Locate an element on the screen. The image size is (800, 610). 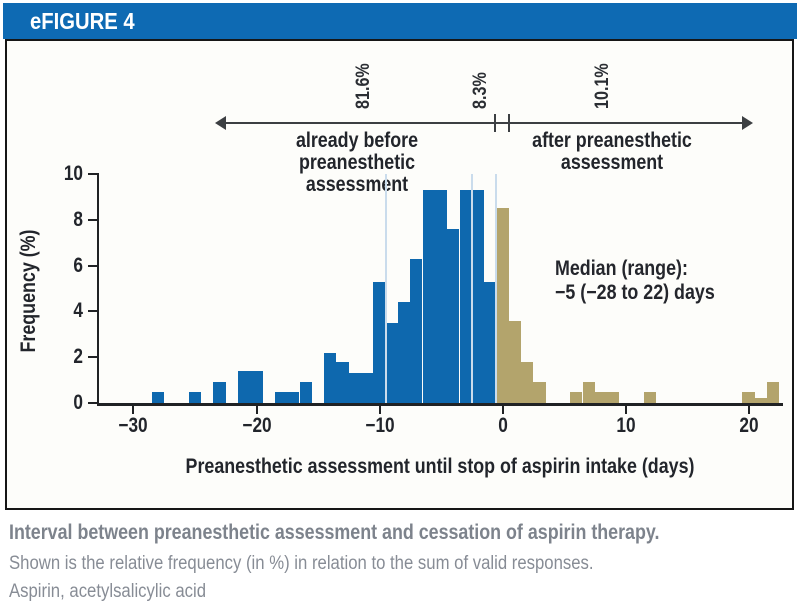
y-tick-label: 0 is located at coordinates (78, 402).